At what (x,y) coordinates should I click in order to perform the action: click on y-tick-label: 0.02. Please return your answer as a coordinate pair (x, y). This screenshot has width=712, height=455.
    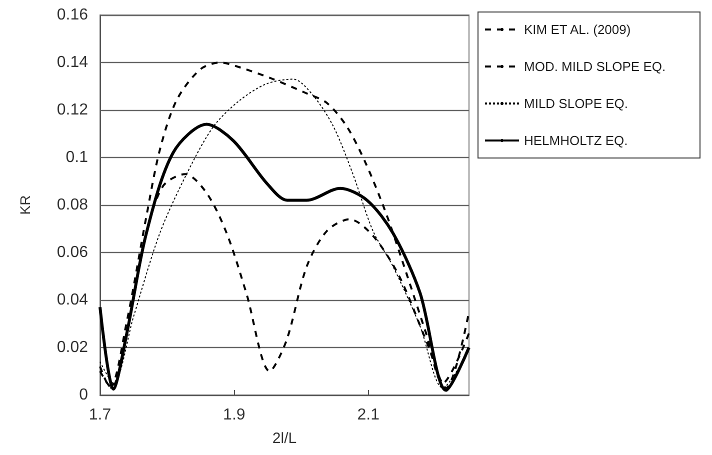
    Looking at the image, I should click on (72, 347).